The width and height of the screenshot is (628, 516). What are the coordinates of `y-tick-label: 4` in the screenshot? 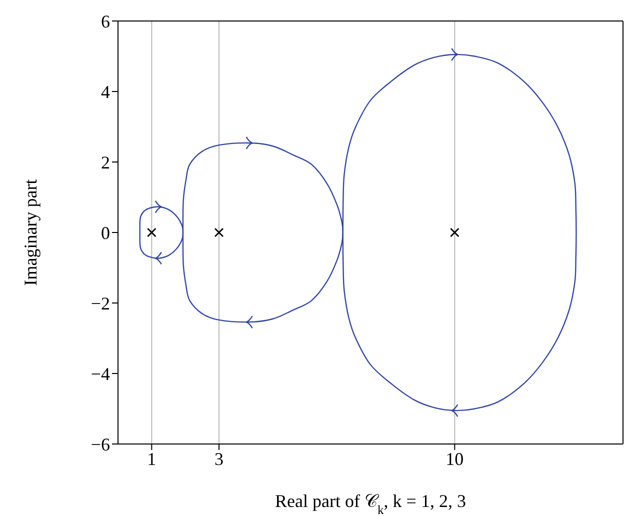 It's located at (105, 92).